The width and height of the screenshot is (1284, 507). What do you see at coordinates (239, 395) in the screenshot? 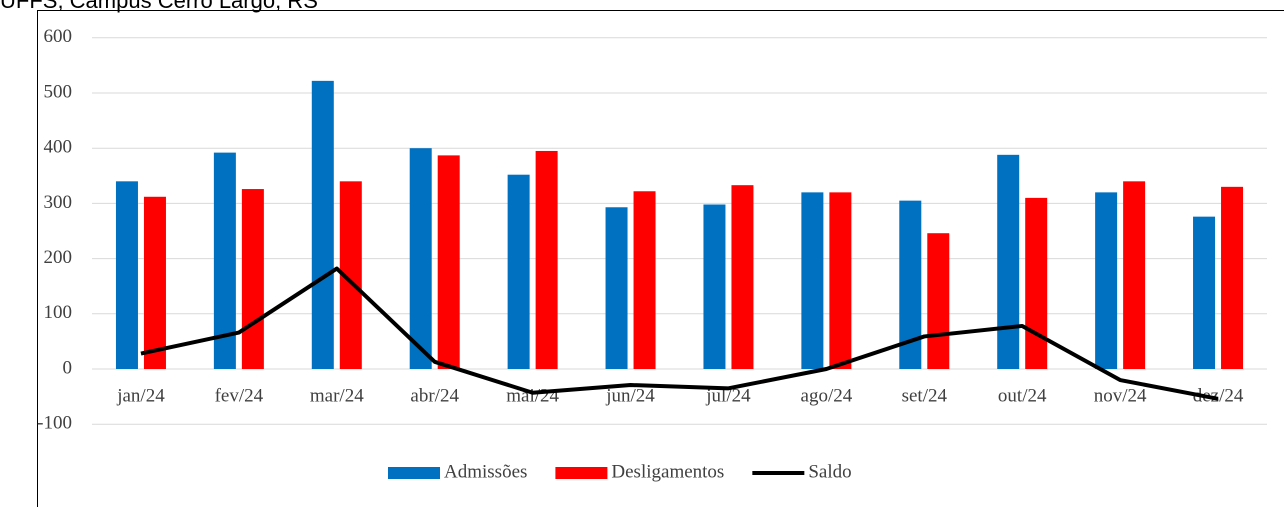
I see `x-tick-label: fev/24` at bounding box center [239, 395].